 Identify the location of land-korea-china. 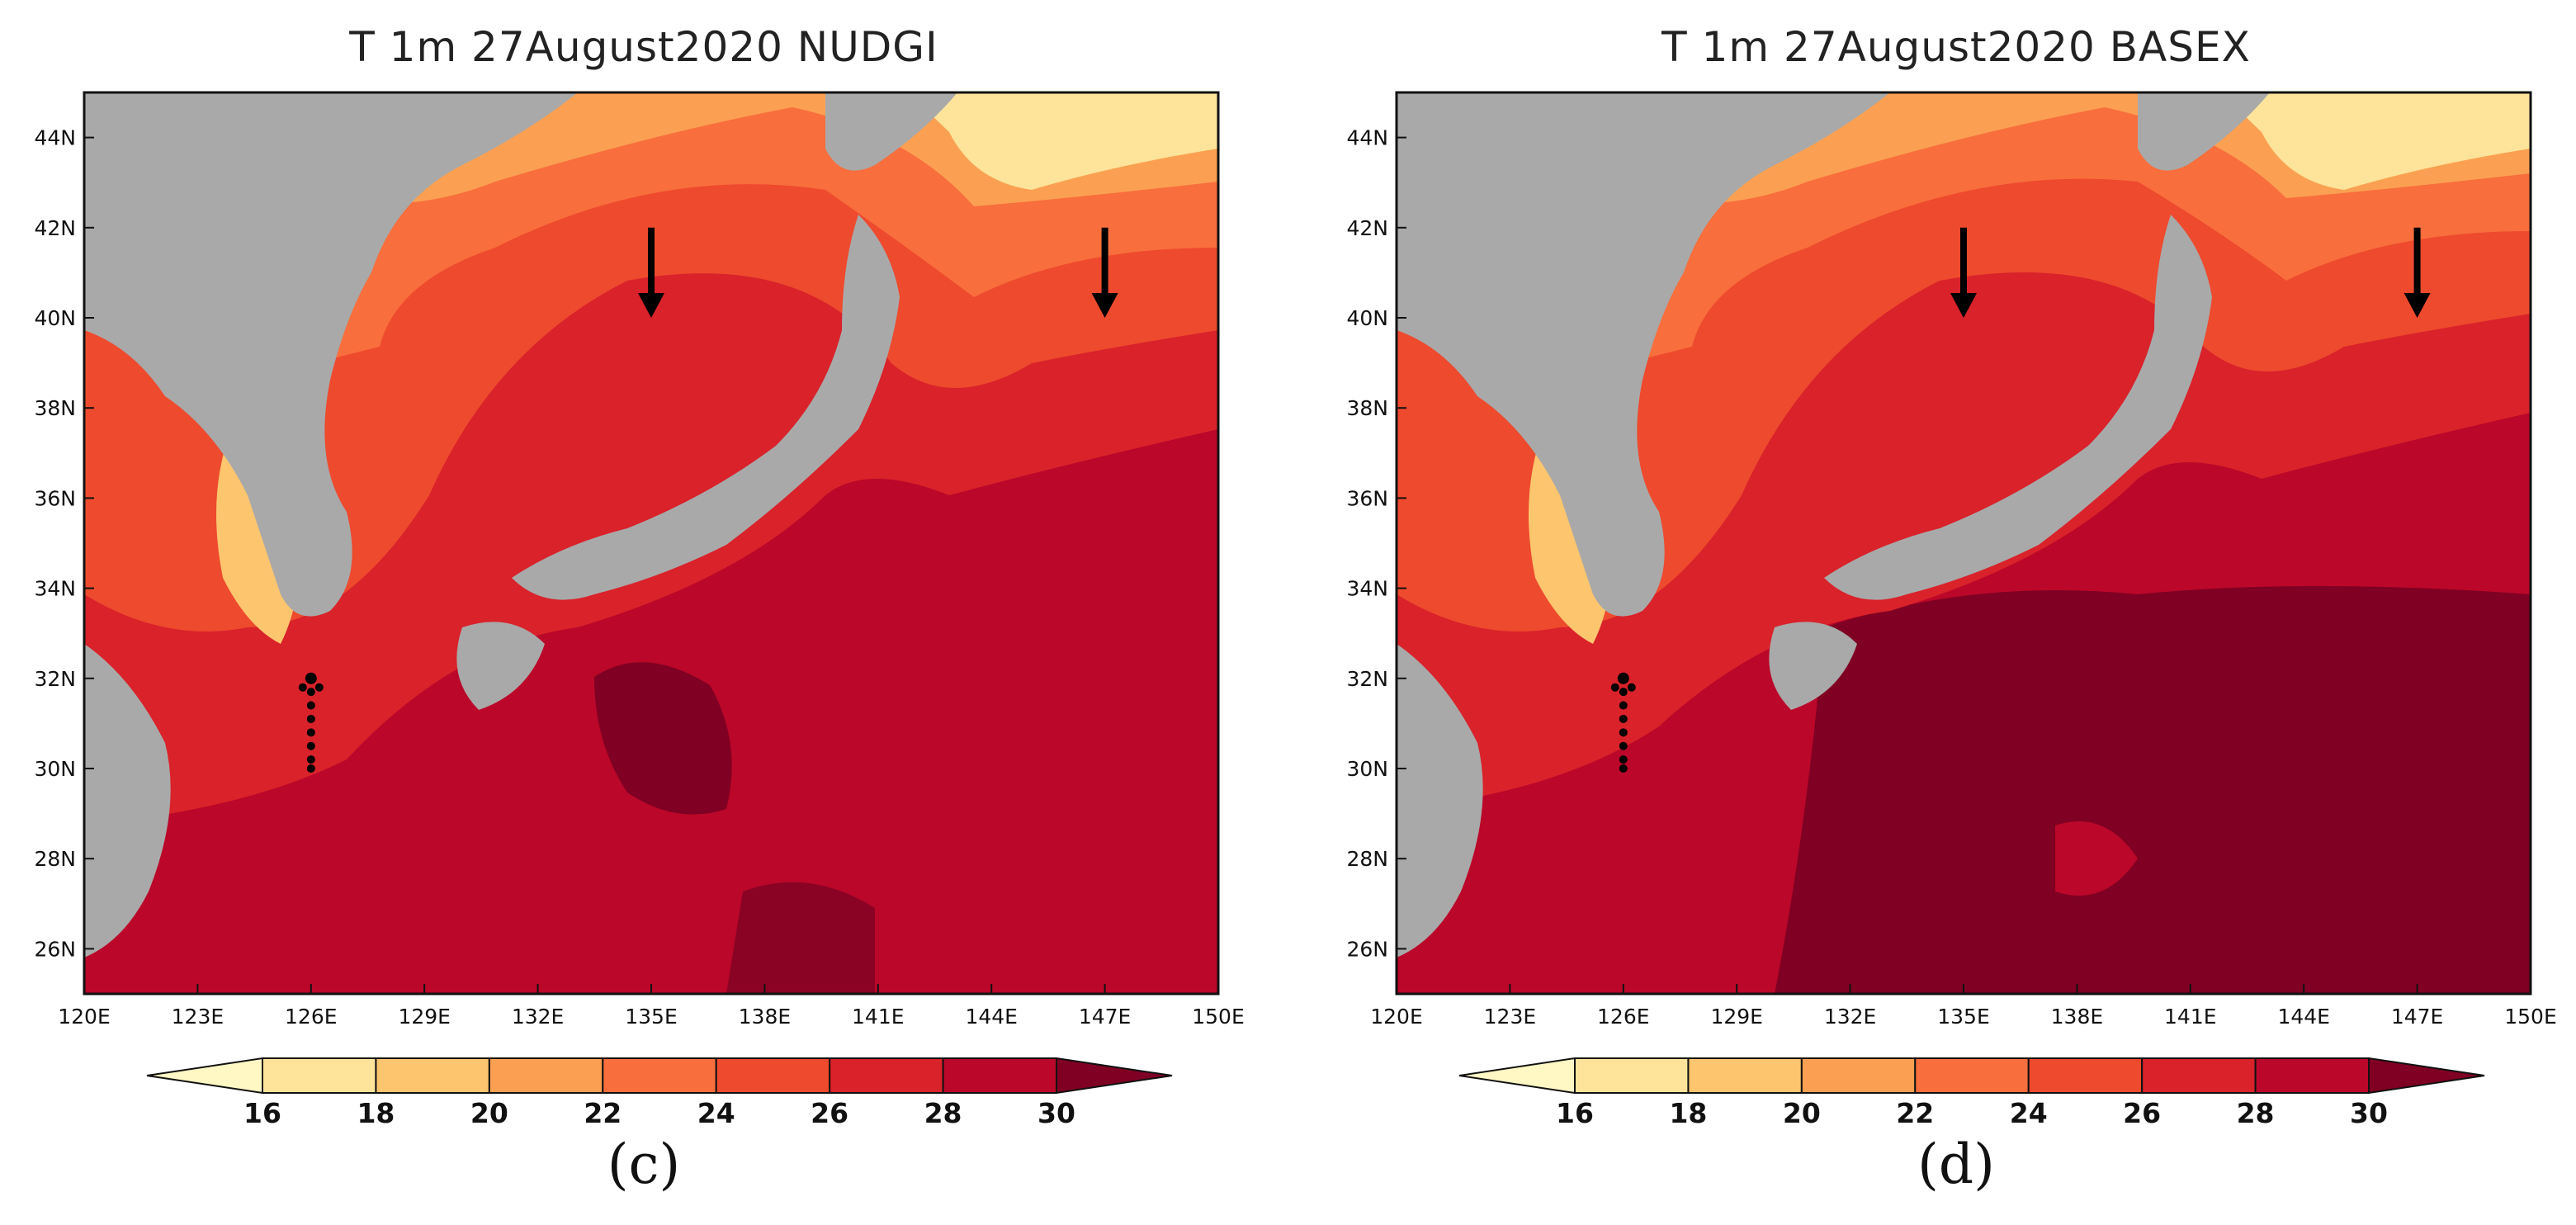
(1643, 354).